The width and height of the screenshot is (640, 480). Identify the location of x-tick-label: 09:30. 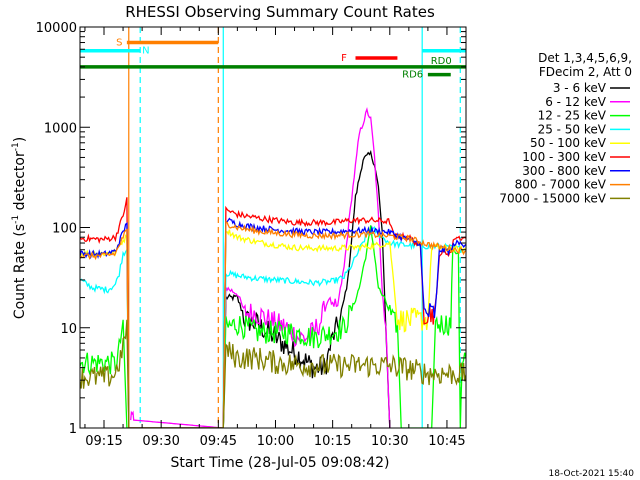
(160, 441).